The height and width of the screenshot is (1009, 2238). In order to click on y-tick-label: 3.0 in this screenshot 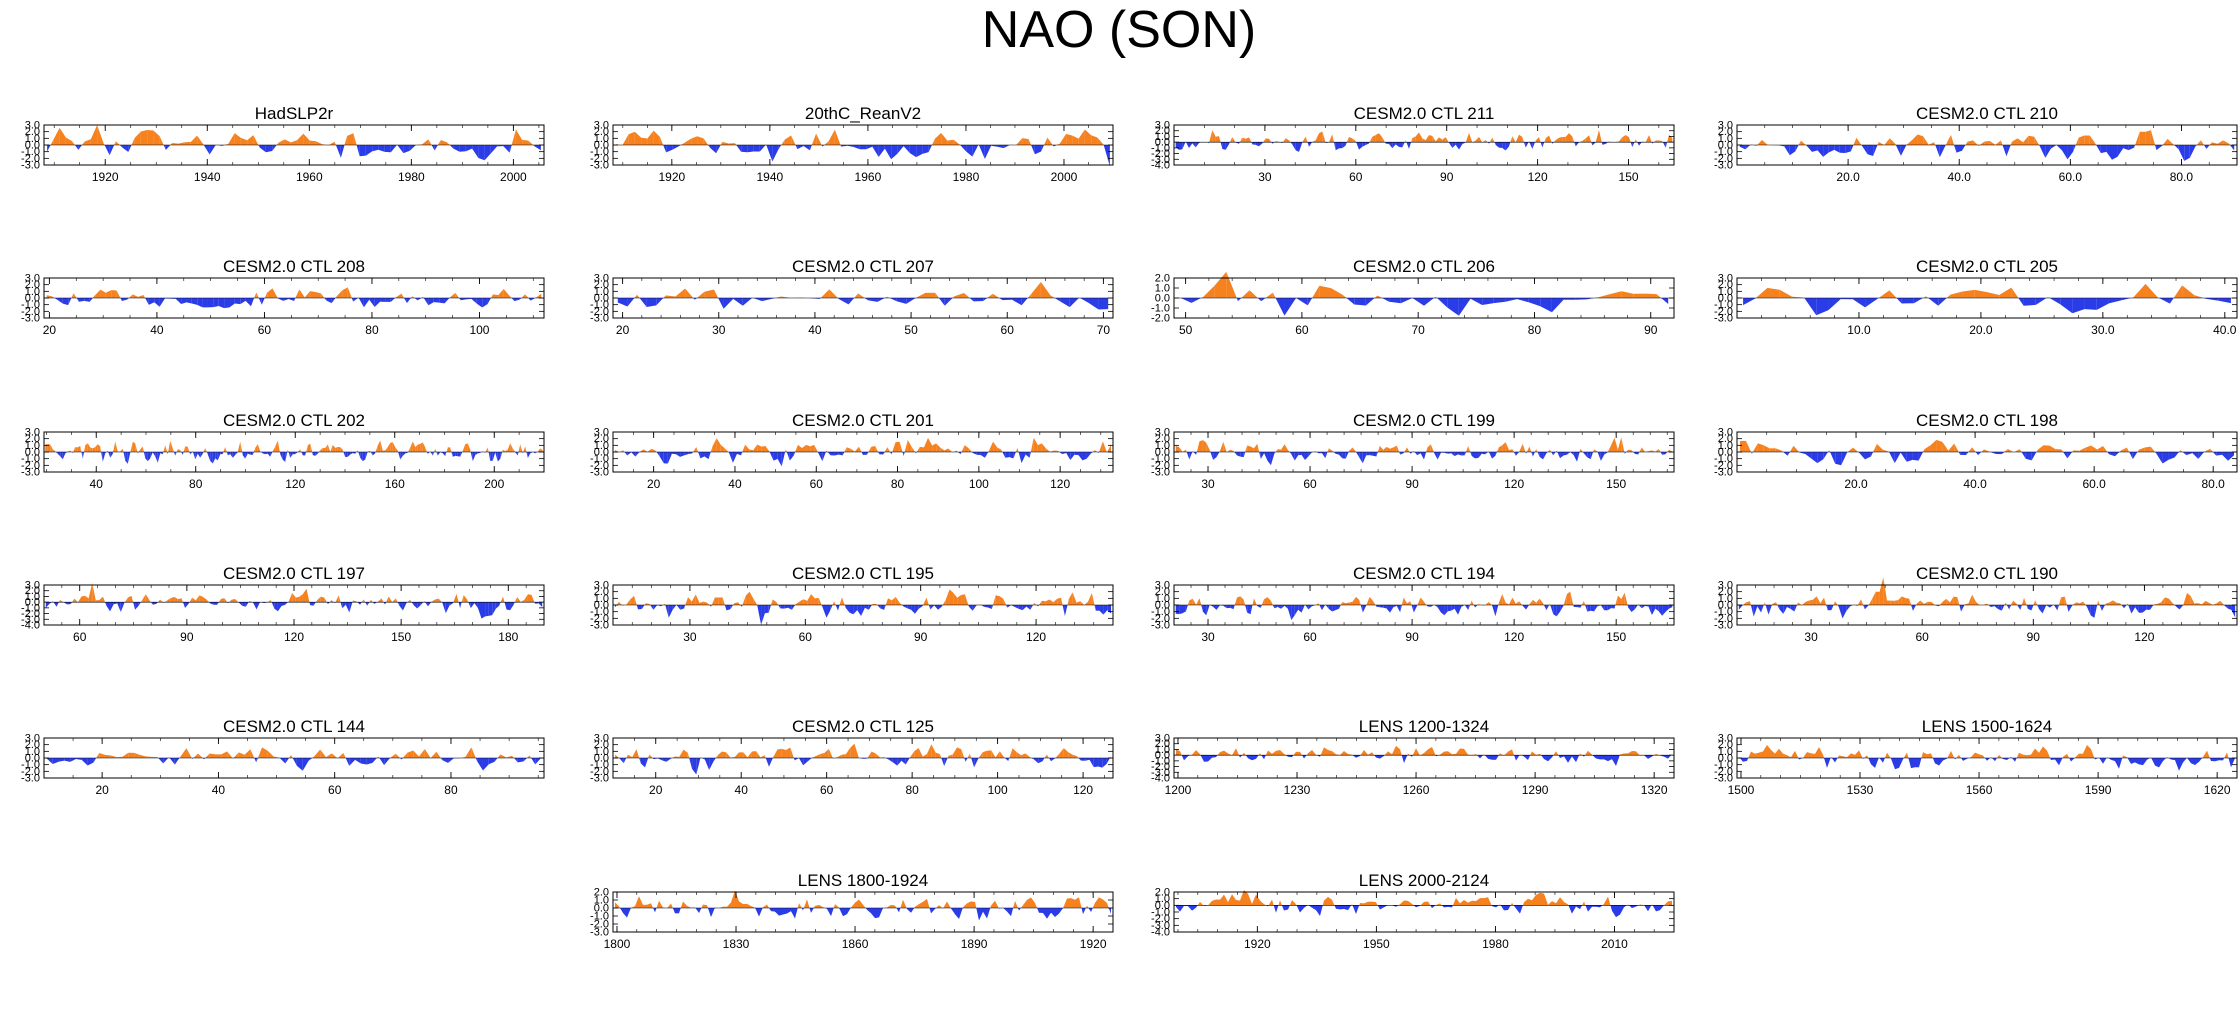, I will do `click(32, 279)`.